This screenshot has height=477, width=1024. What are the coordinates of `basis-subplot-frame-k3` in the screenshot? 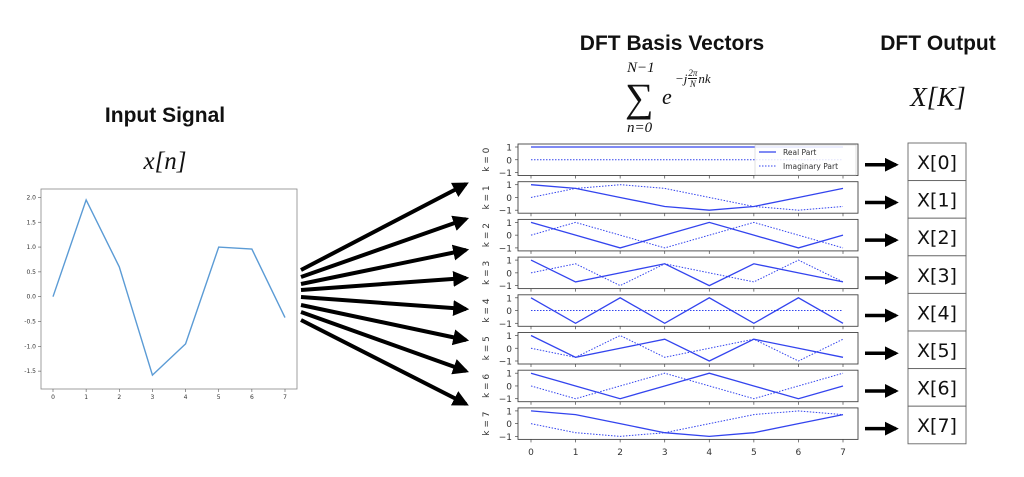 It's located at (688, 273).